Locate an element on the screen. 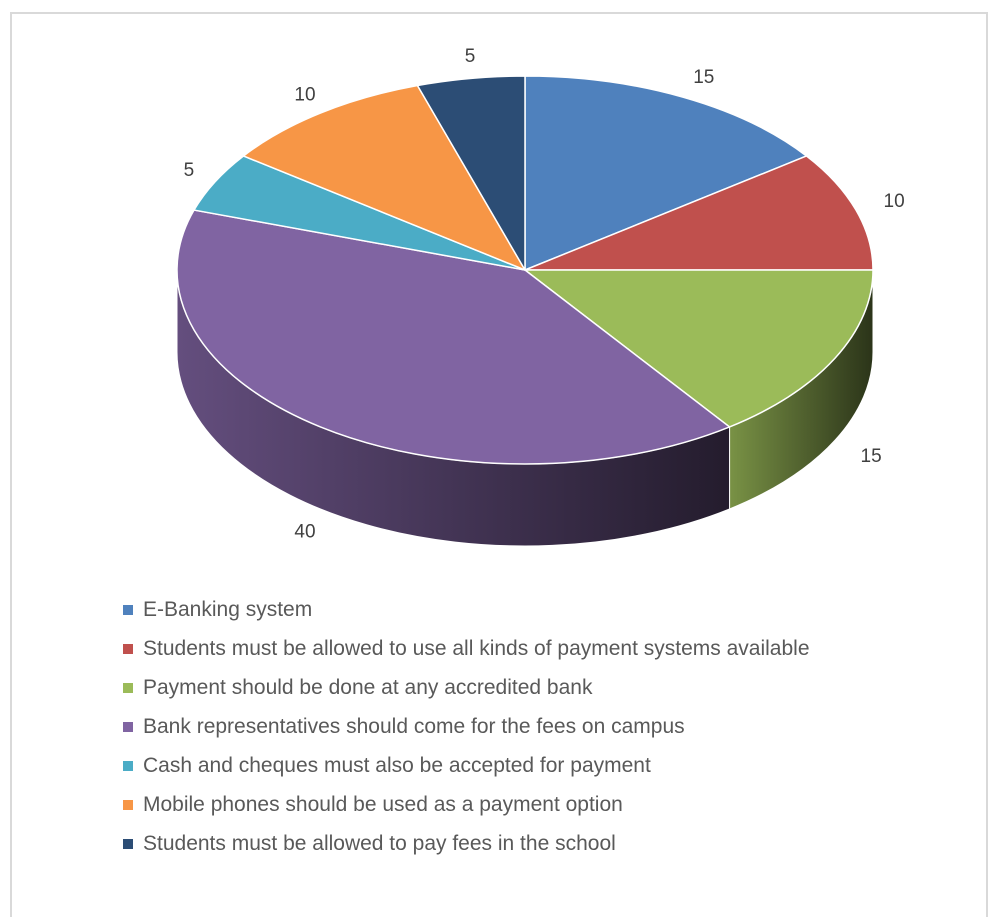 The image size is (1000, 917). legend-item-e-banking: E-Banking system is located at coordinates (466, 609).